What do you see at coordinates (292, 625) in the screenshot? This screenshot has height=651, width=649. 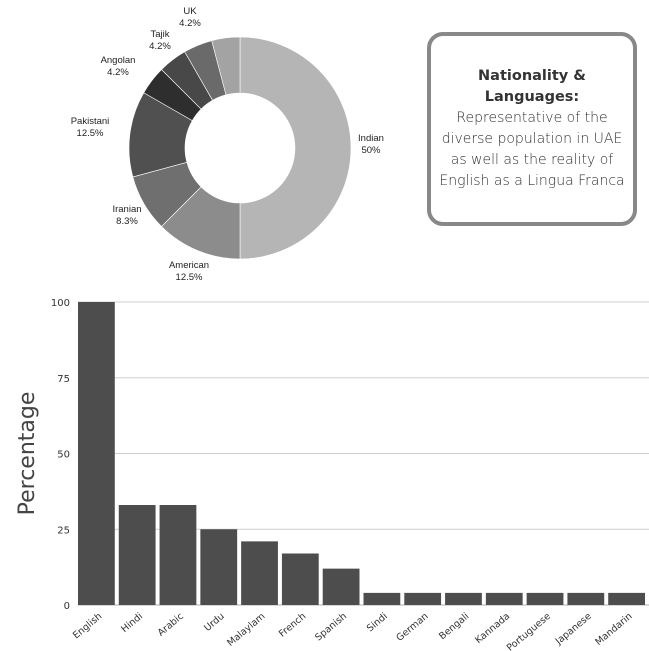 I see `x-tick-label-french: French` at bounding box center [292, 625].